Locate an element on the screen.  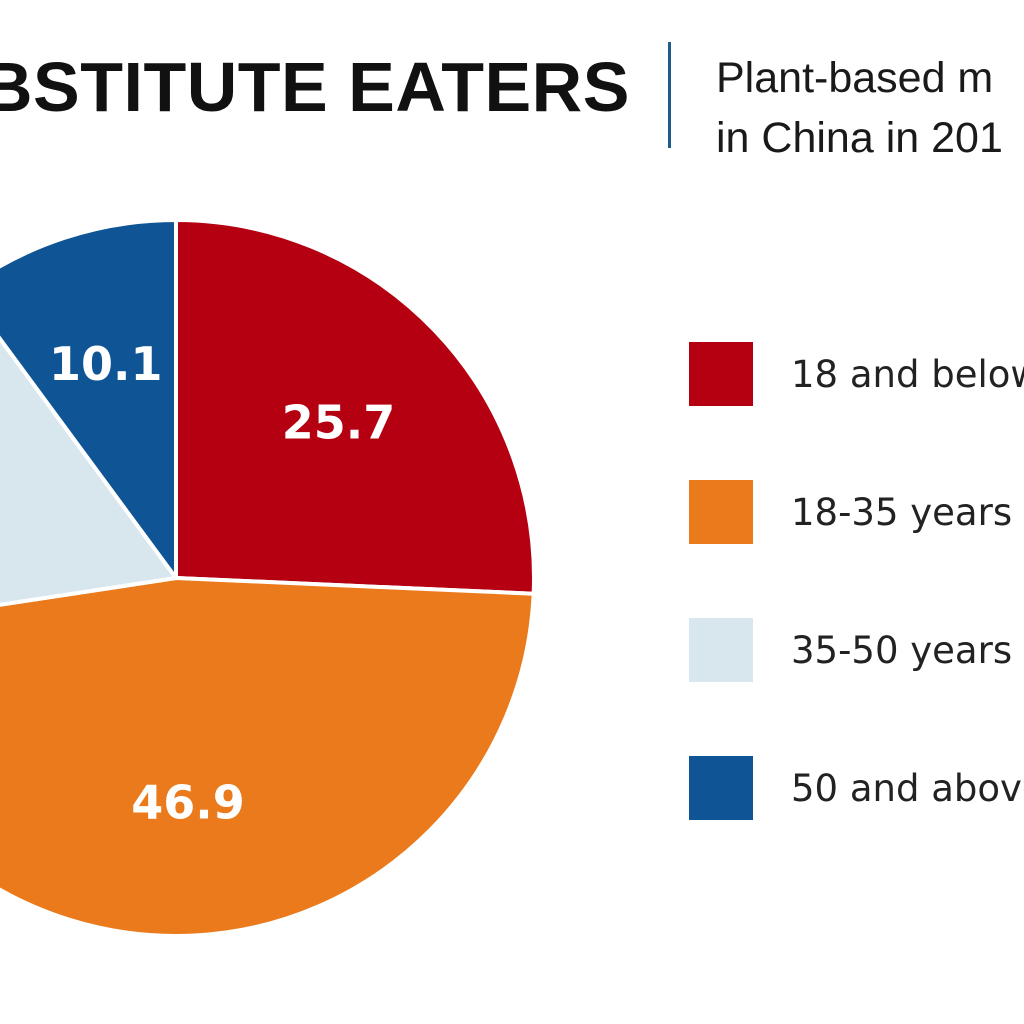
subtitle-line-1: Plant-based m is located at coordinates (855, 78).